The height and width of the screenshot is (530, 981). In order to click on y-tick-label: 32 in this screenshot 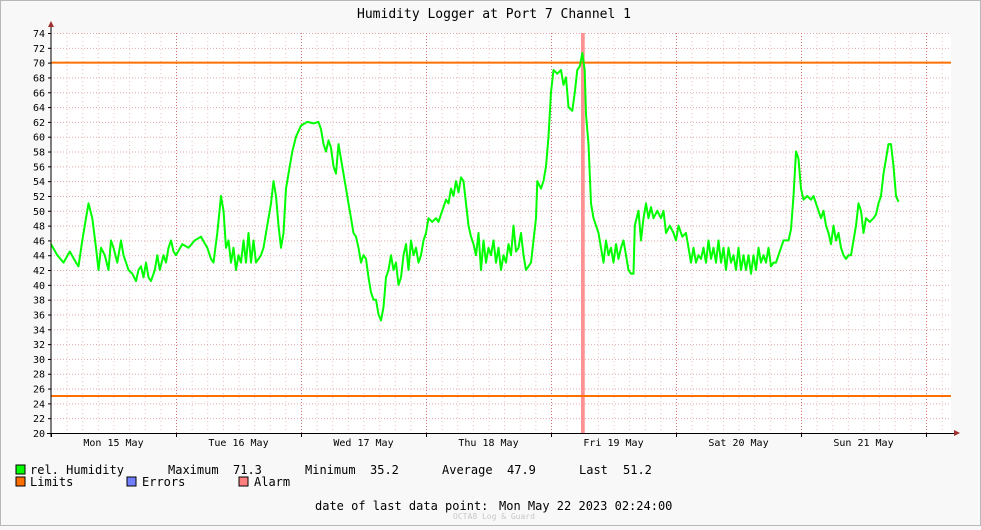, I will do `click(39, 345)`.